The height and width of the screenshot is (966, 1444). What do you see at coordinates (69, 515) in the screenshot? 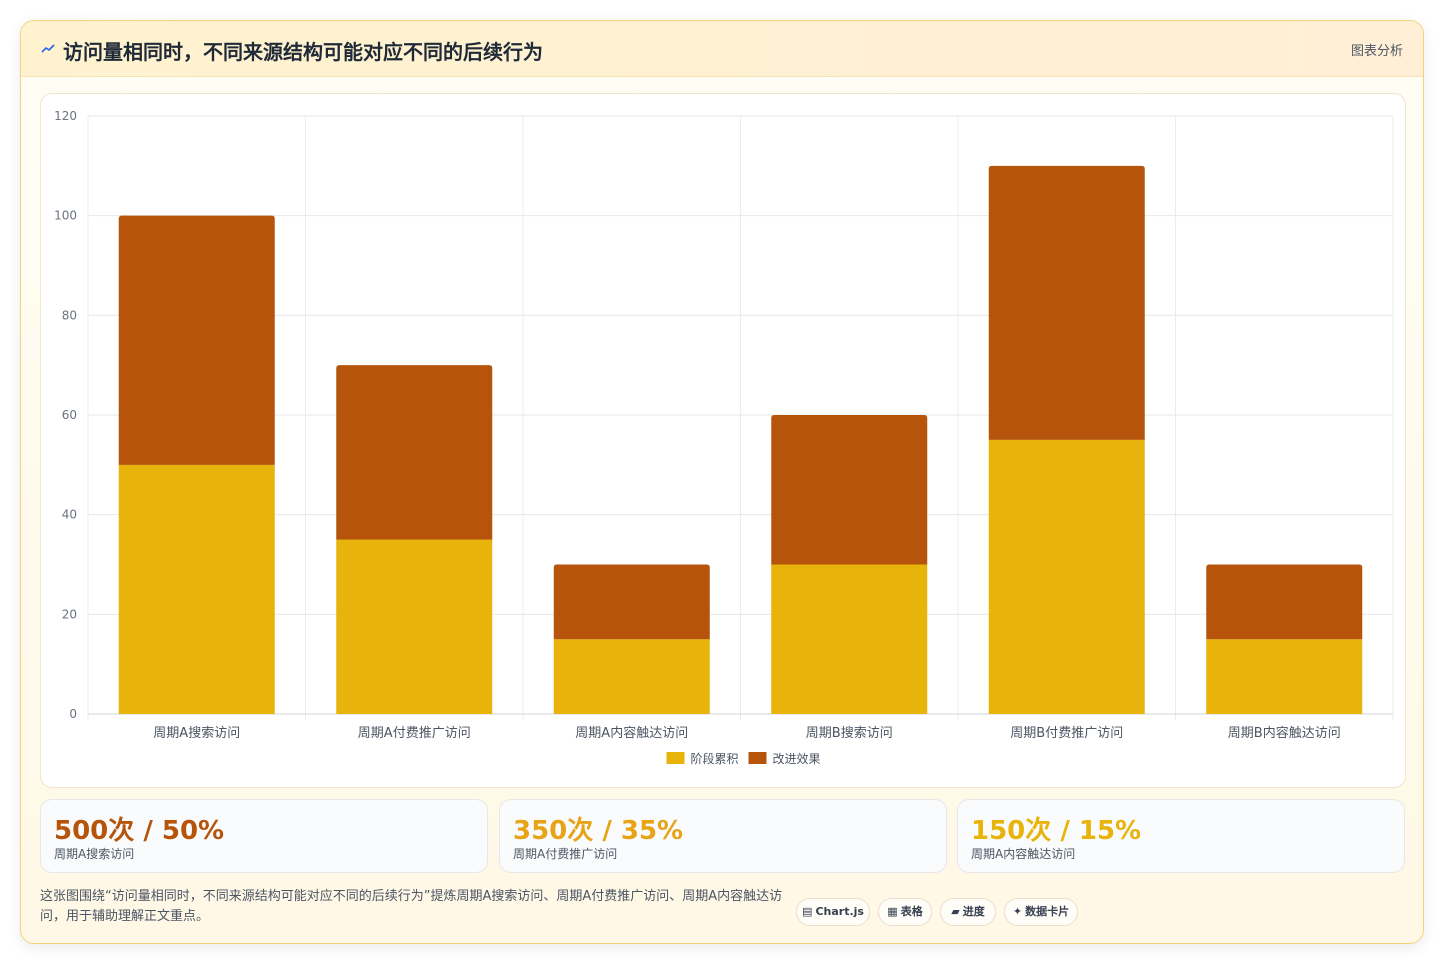
I see `y-tick-label: 40` at bounding box center [69, 515].